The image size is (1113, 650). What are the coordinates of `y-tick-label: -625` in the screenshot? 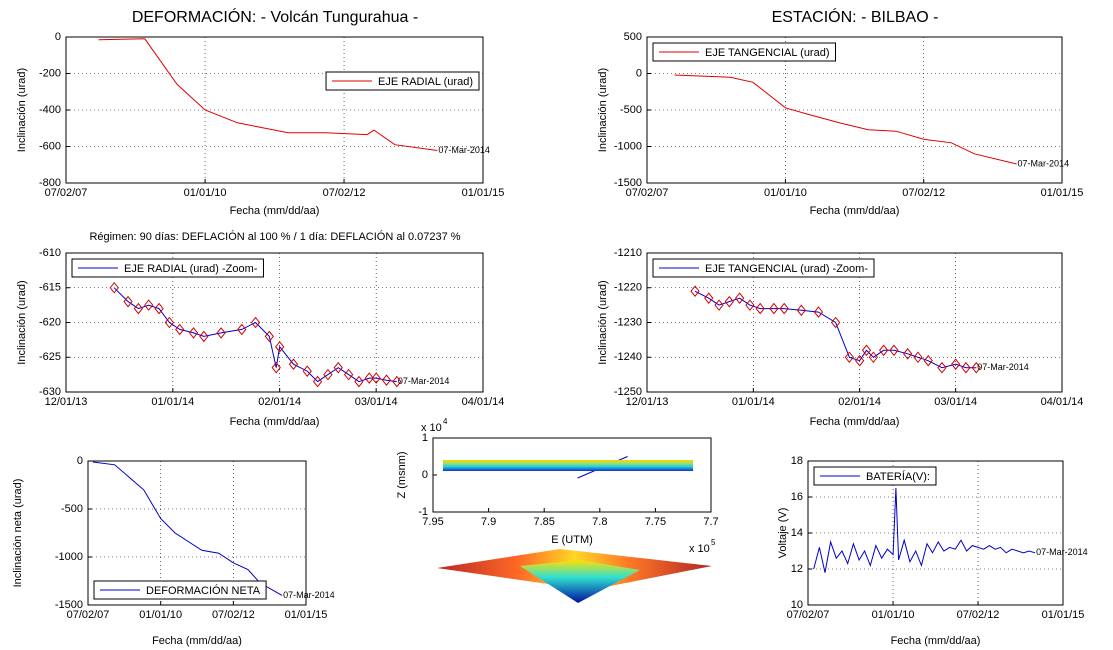 It's located at (50, 357).